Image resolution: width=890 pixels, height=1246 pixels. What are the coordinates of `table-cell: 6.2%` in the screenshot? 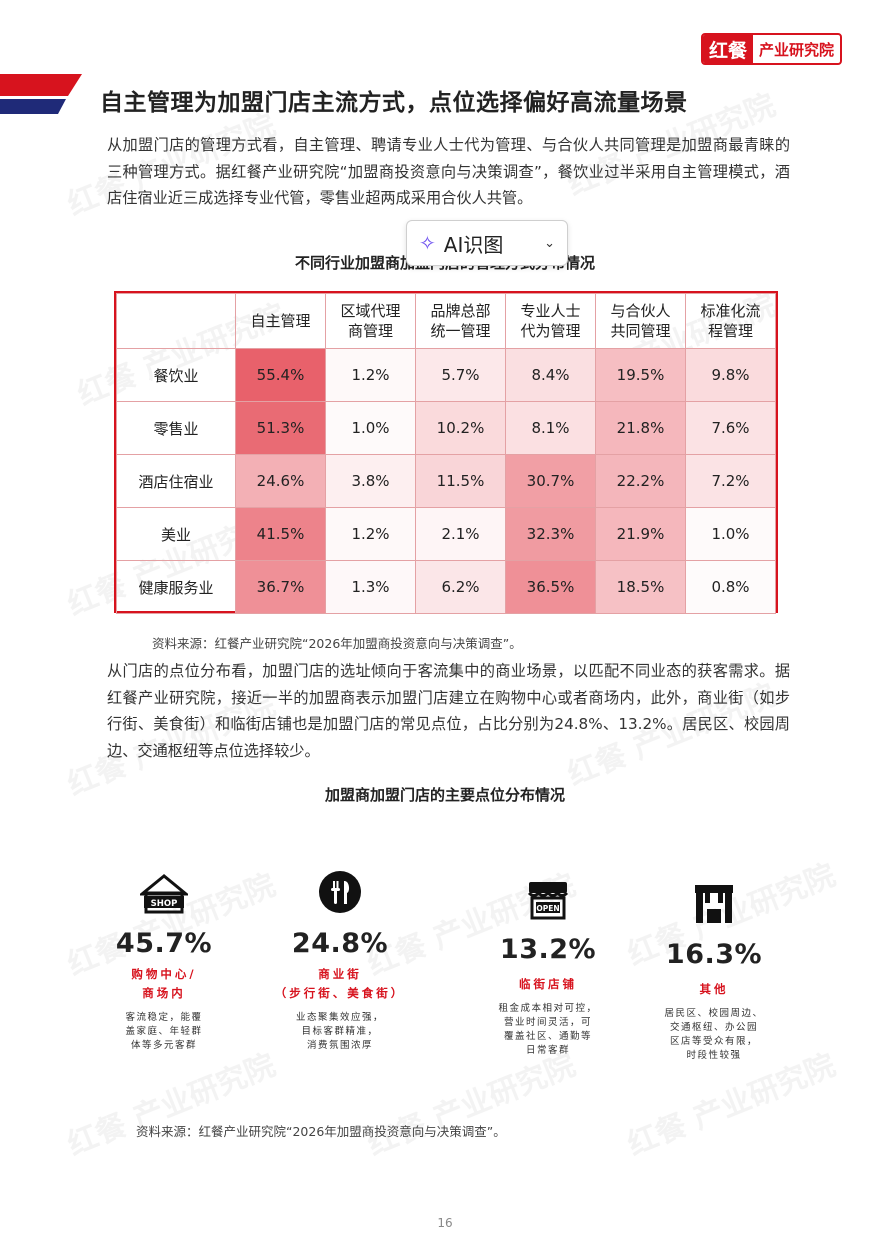 It's located at (460, 587).